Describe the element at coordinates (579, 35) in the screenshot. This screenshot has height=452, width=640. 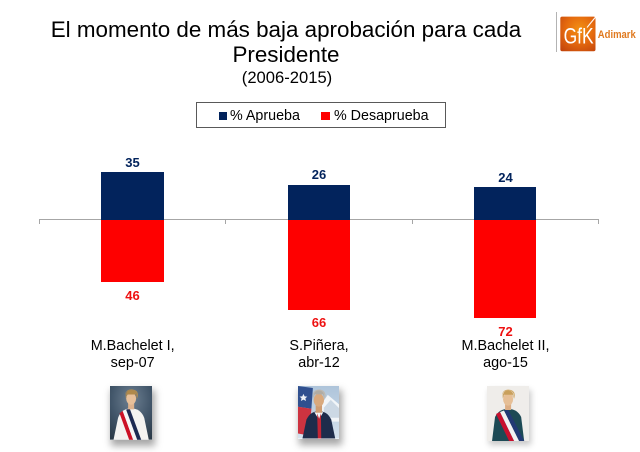
I see `svg-text: GfK` at that location.